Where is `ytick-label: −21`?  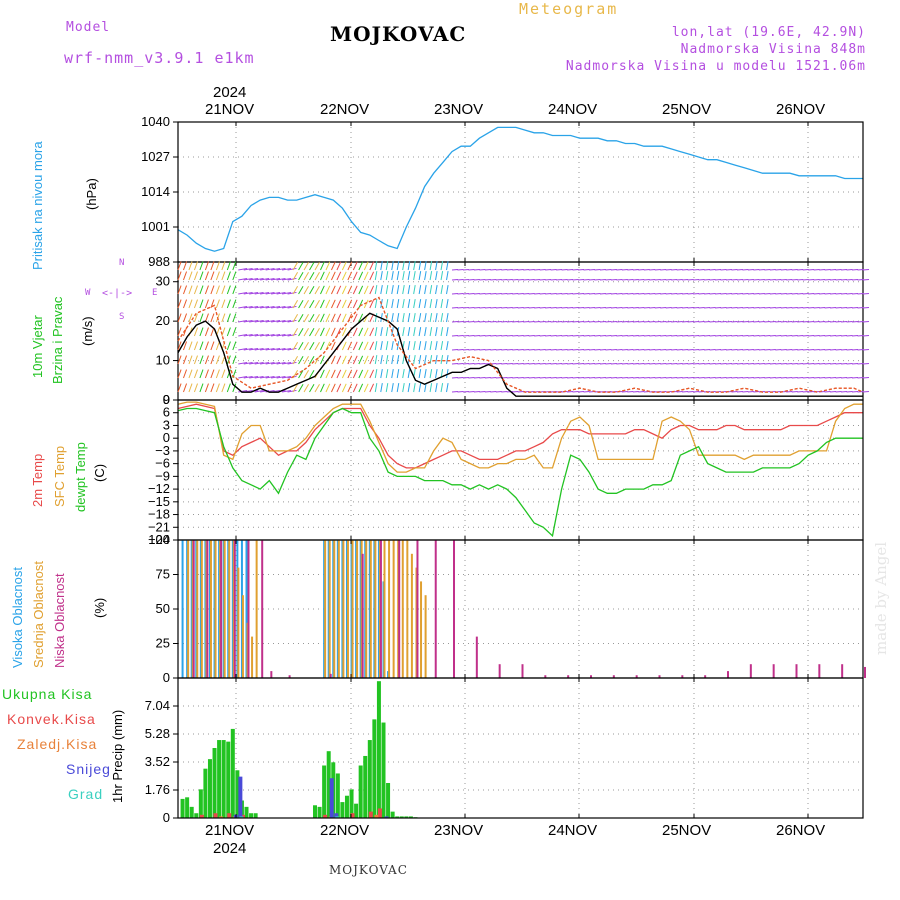 ytick-label: −21 is located at coordinates (159, 526).